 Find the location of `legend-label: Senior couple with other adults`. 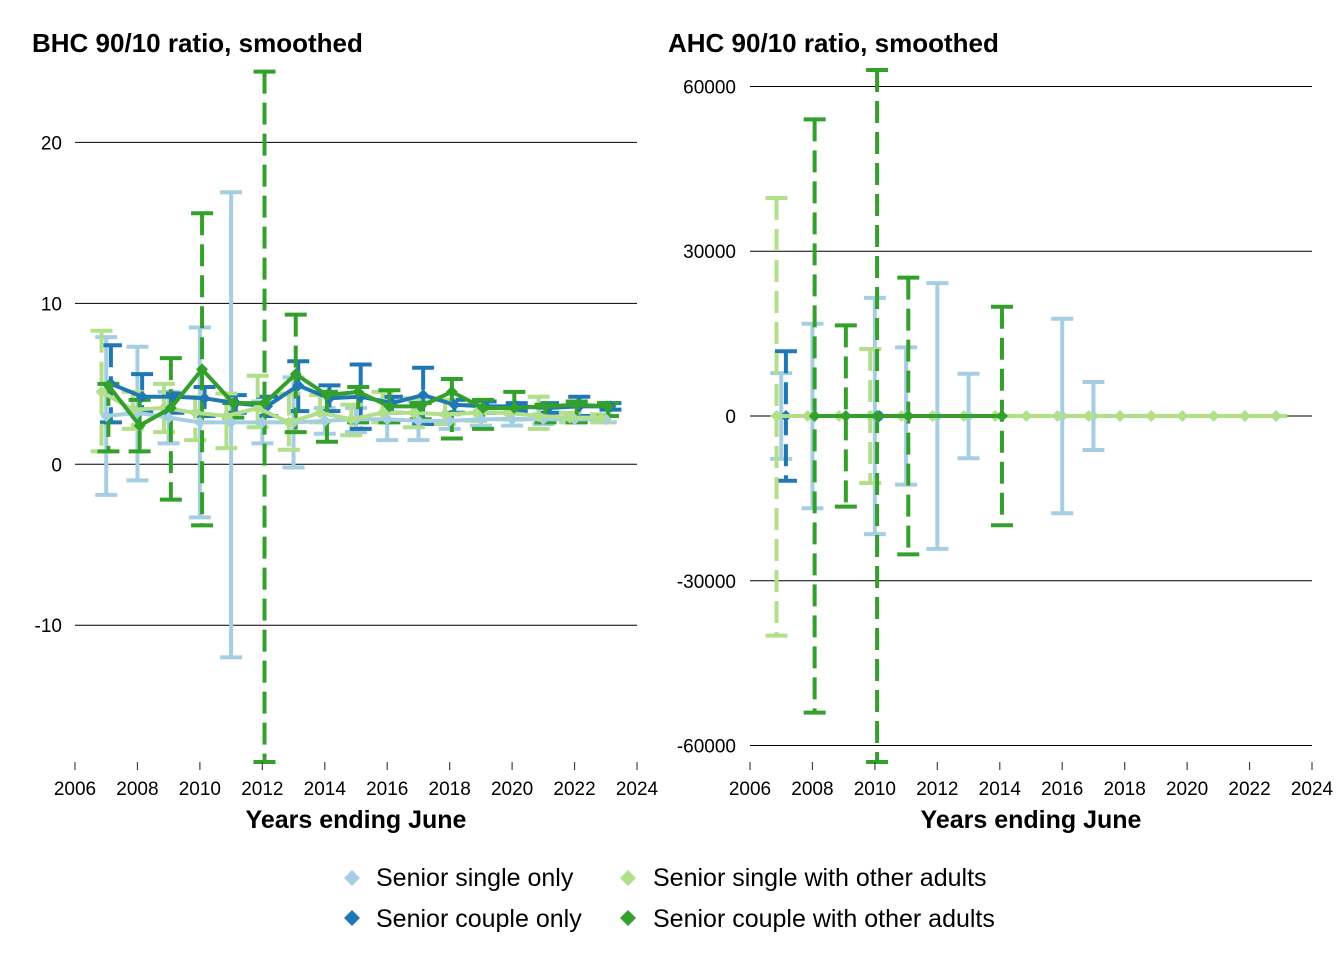

legend-label: Senior couple with other adults is located at coordinates (824, 919).